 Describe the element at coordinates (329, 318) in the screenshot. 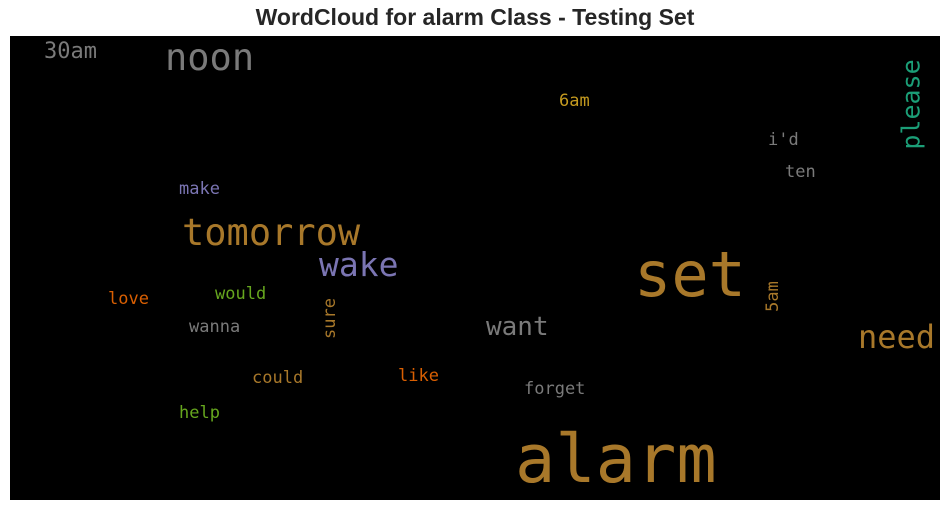

I see `word-sure: sure` at that location.